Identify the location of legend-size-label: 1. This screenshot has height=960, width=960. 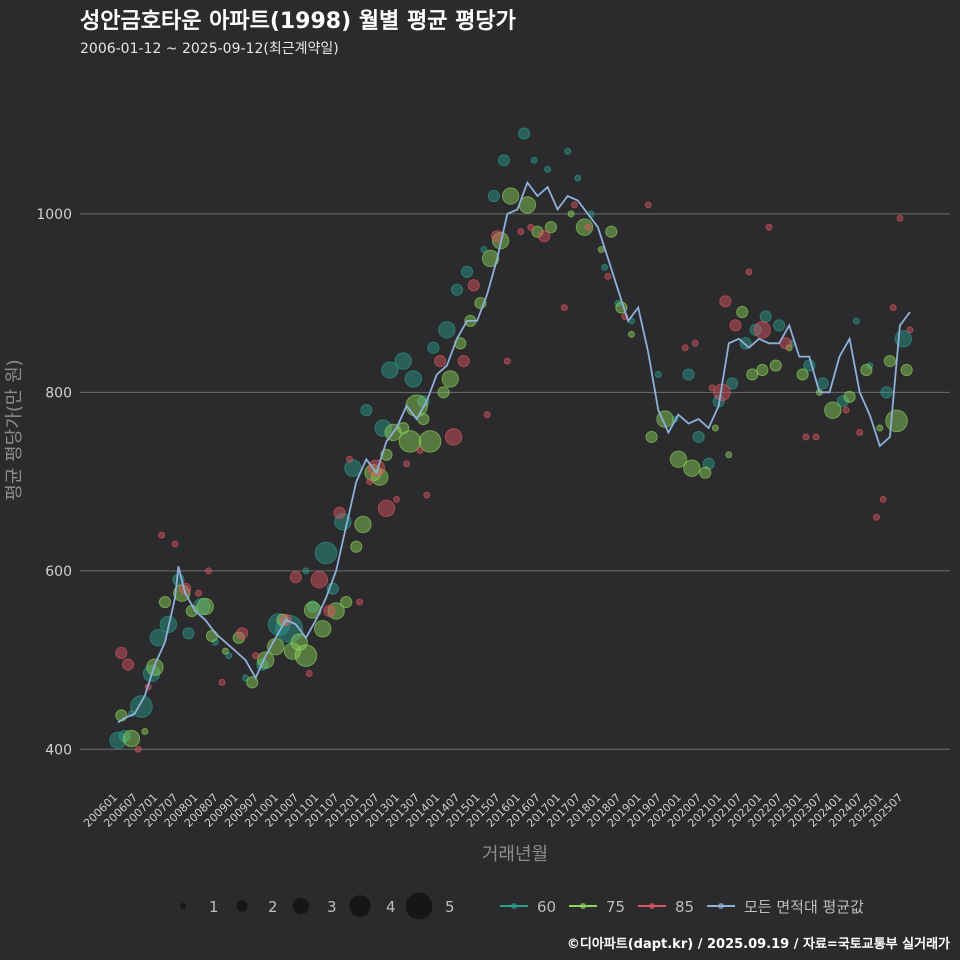
(214, 907).